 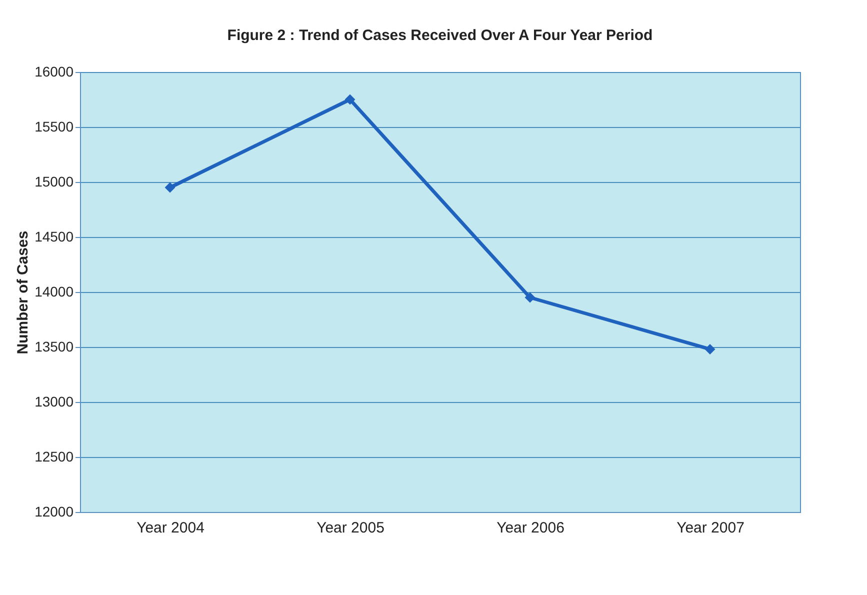 I want to click on x-tick-label: Year 2007, so click(x=710, y=528).